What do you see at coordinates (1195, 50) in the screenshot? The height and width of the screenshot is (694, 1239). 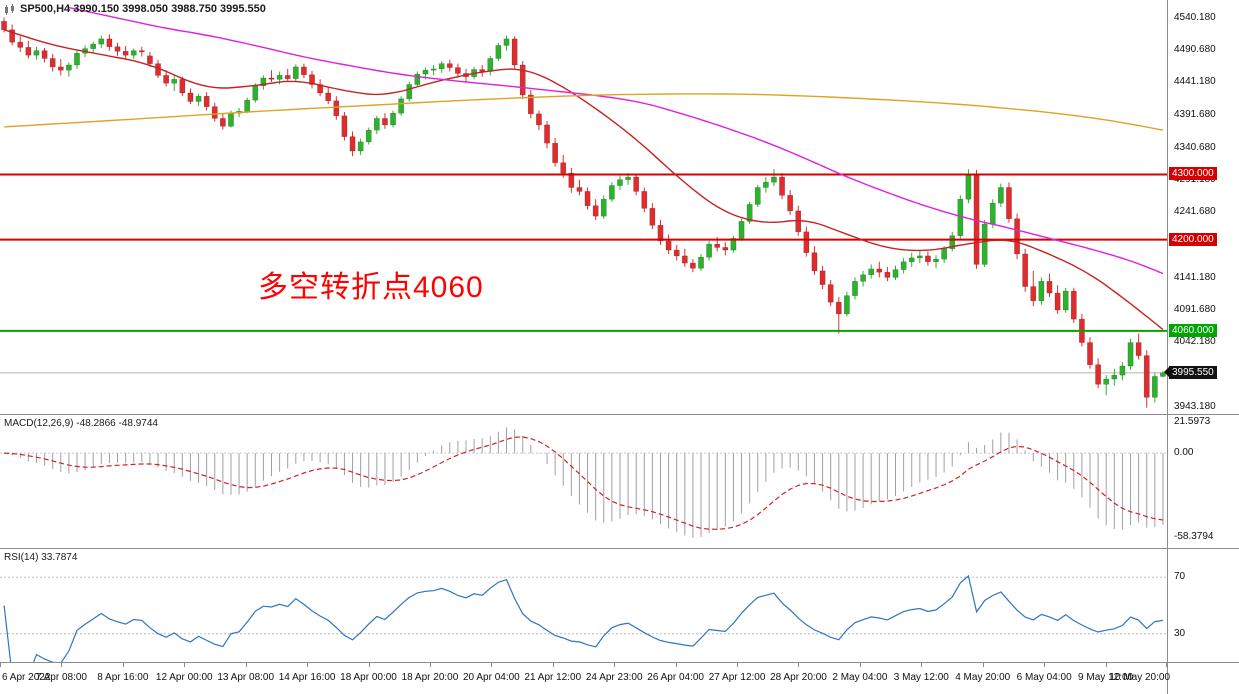 I see `price-tick-label: 4490.680` at bounding box center [1195, 50].